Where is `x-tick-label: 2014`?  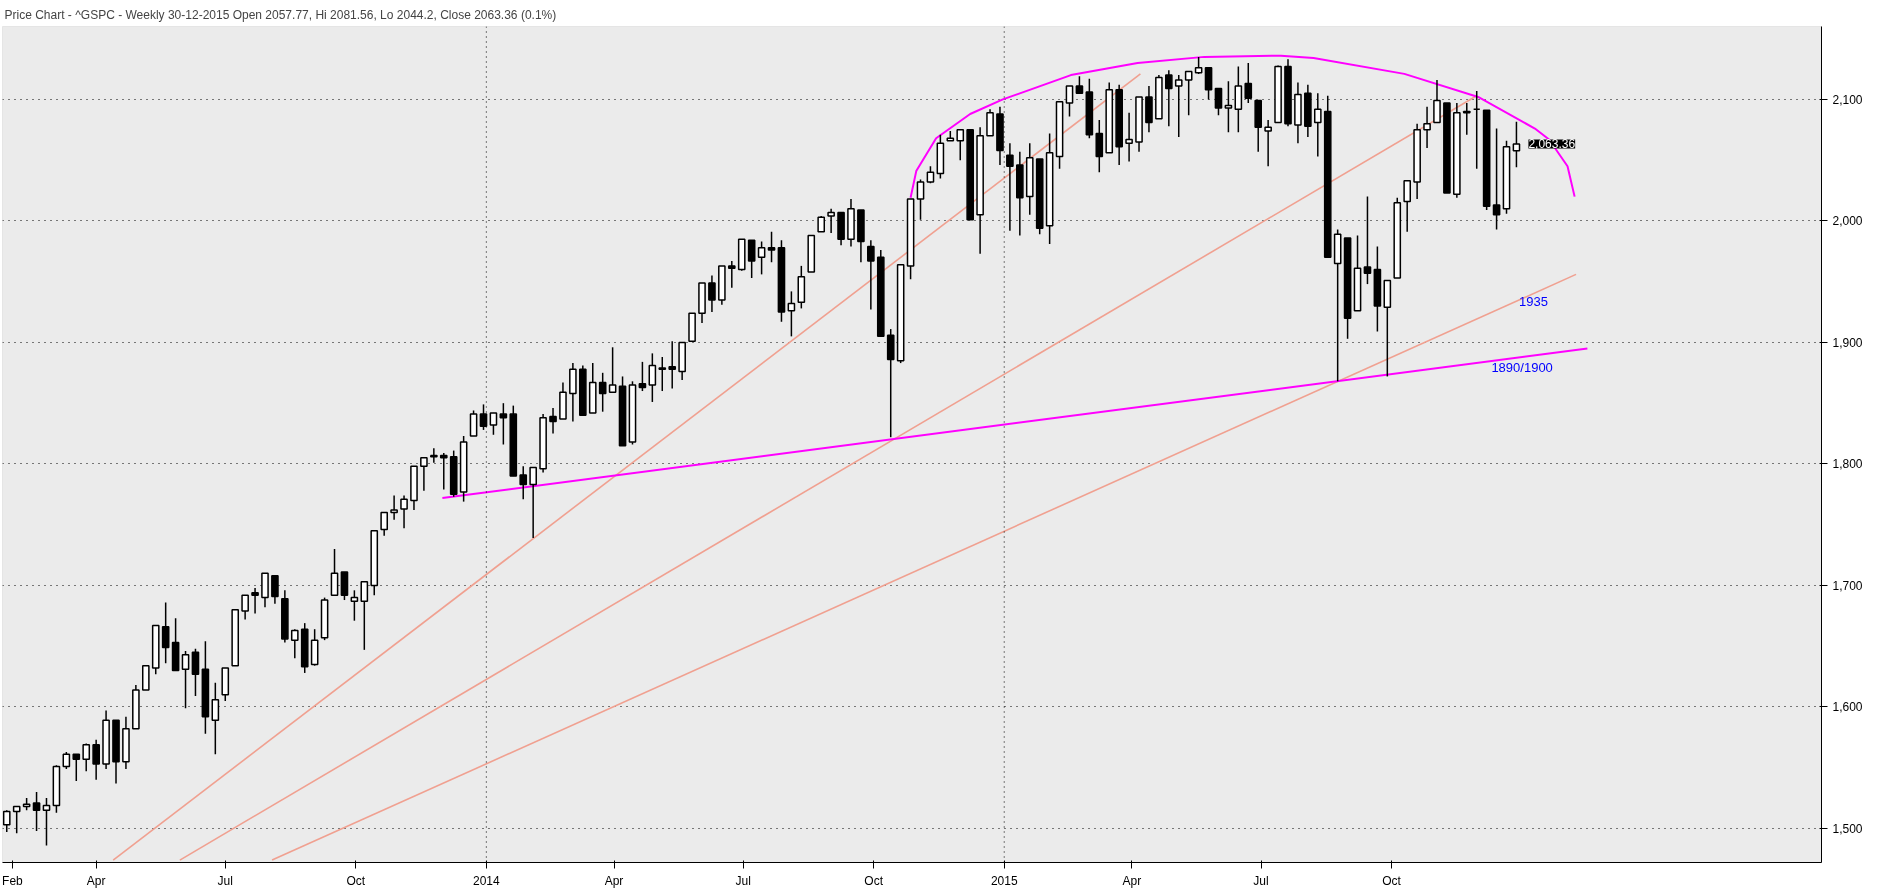
x-tick-label: 2014 is located at coordinates (486, 880).